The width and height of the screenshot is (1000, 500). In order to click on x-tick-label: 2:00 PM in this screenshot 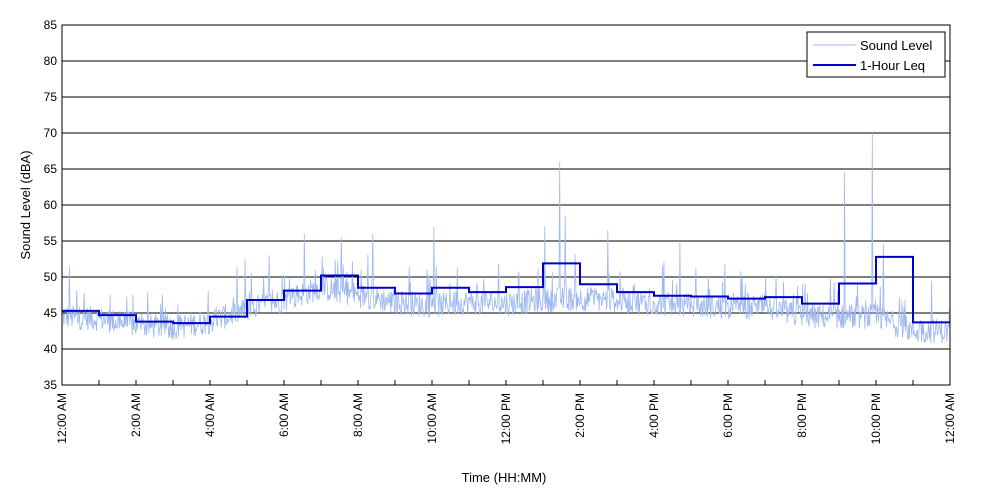, I will do `click(580, 415)`.